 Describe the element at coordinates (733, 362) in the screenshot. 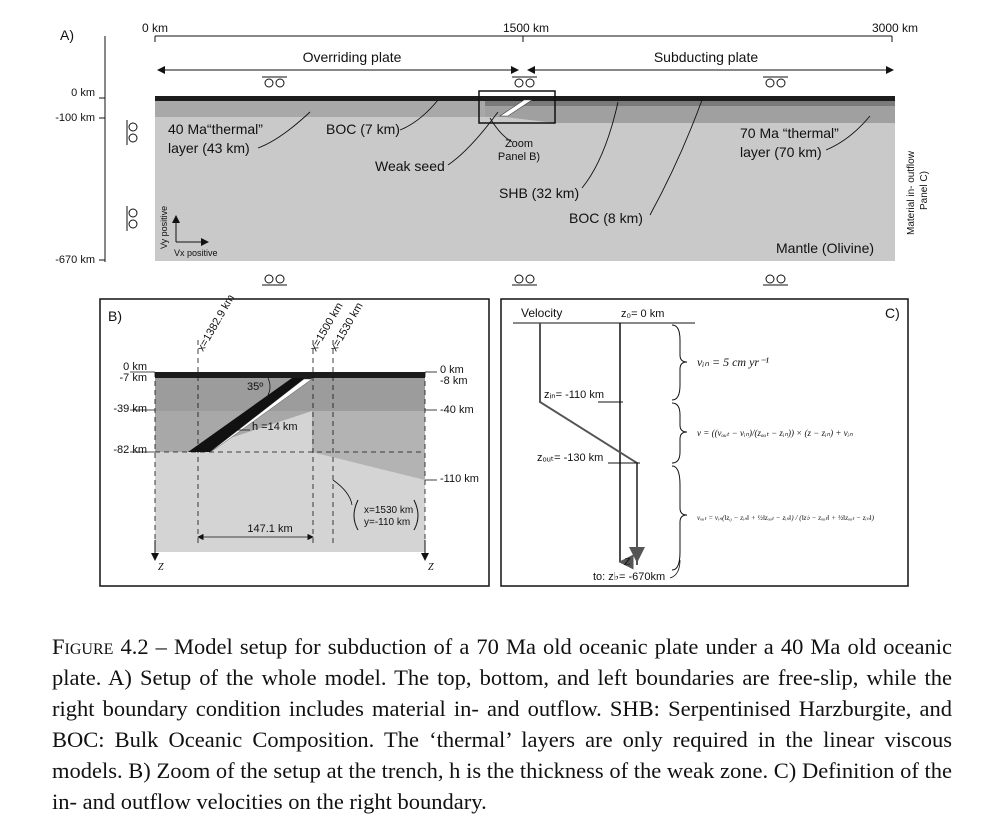

I see `c-eq-vin: vᵢₙ = 5 cm yr⁻¹` at that location.